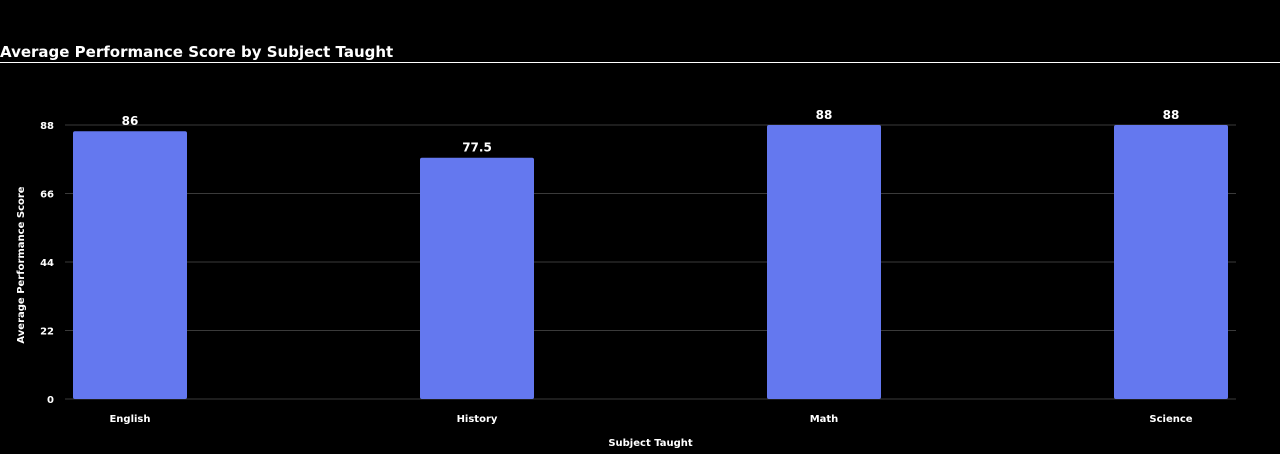 This screenshot has width=1280, height=454. I want to click on bar-science, so click(1171, 262).